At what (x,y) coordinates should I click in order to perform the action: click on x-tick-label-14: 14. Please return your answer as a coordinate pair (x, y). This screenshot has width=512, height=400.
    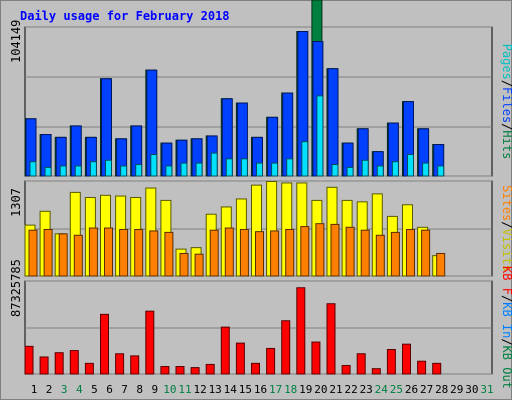
    Looking at the image, I should click on (231, 389).